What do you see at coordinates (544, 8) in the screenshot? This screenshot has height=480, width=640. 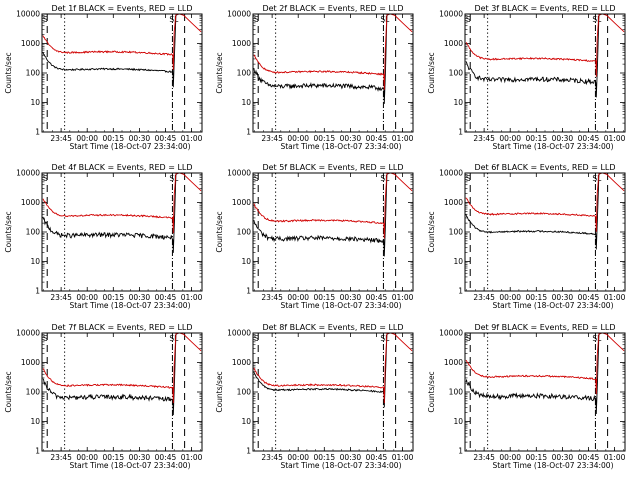 I see `panel-title: Det 3f BLACK = Events, RED = LLD` at bounding box center [544, 8].